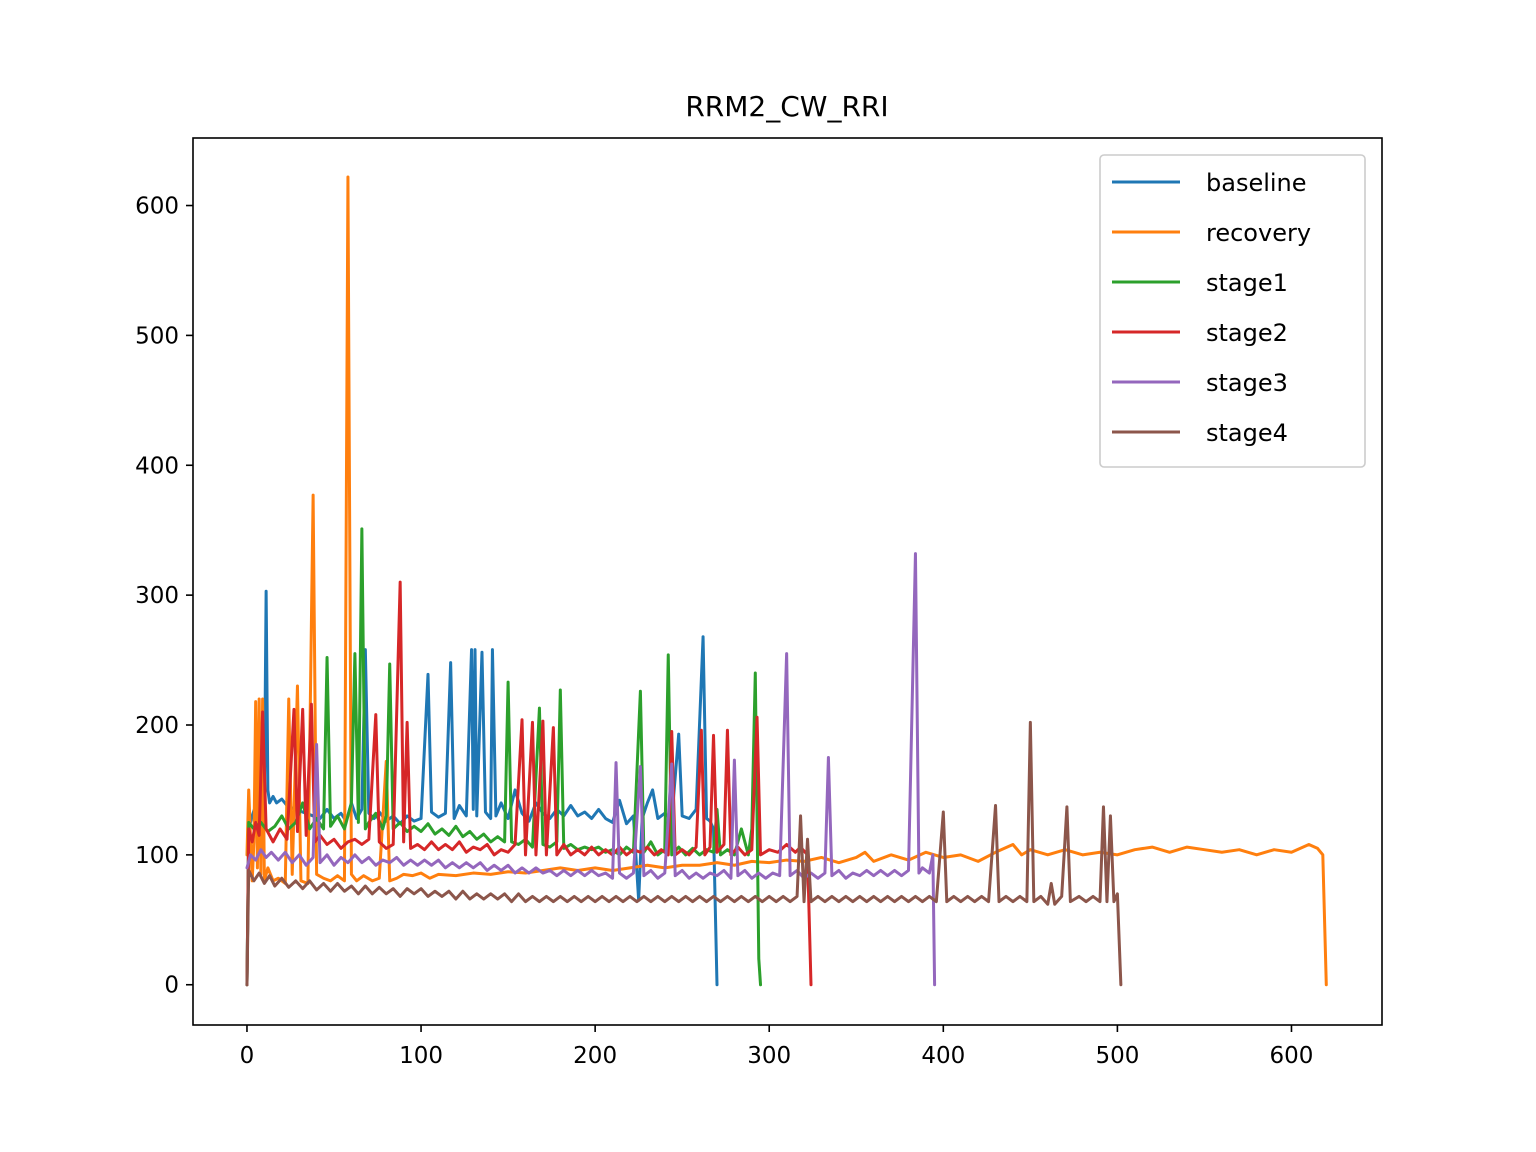 This screenshot has height=1152, width=1536. Describe the element at coordinates (157, 726) in the screenshot. I see `y-tick-label: 200` at that location.